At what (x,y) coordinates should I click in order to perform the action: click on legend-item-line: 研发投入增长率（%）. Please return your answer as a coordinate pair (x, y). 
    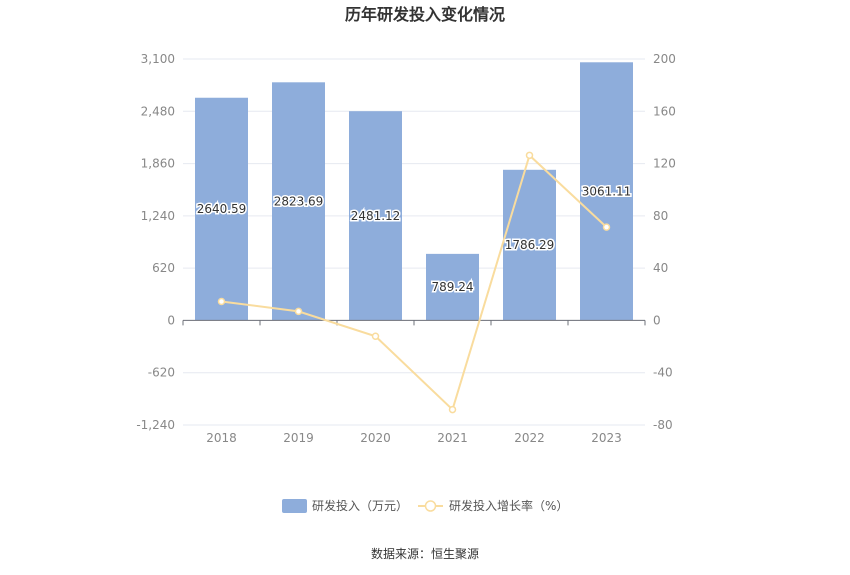
    Looking at the image, I should click on (493, 505).